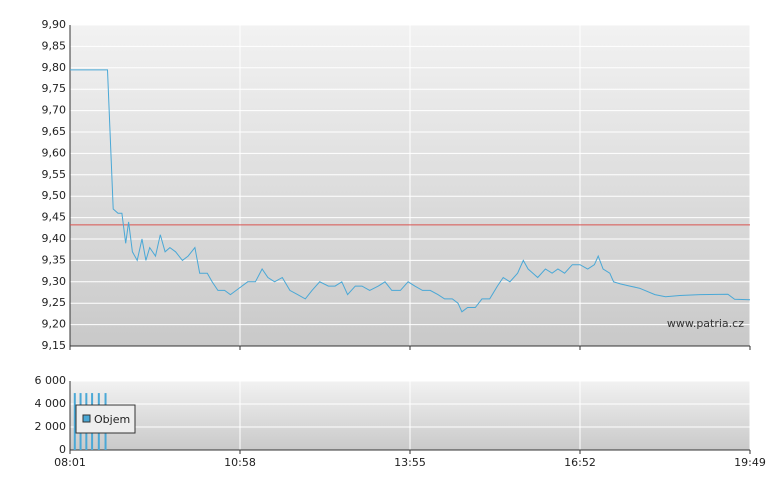 This screenshot has height=494, width=780. I want to click on y-tick-label: 9,55, so click(54, 174).